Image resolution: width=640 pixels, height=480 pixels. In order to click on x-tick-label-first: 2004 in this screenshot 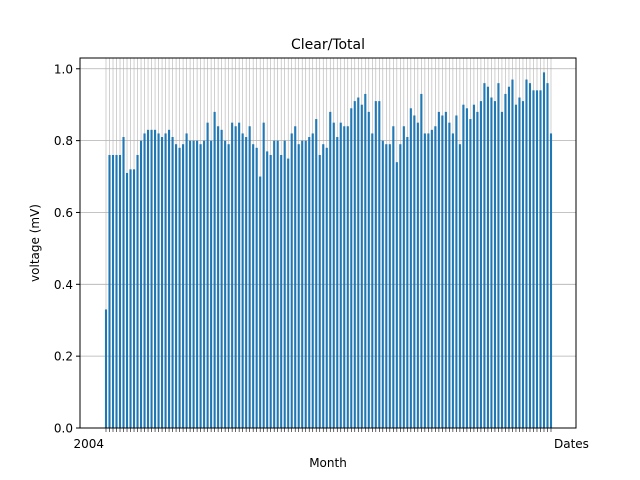, I will do `click(88, 444)`.